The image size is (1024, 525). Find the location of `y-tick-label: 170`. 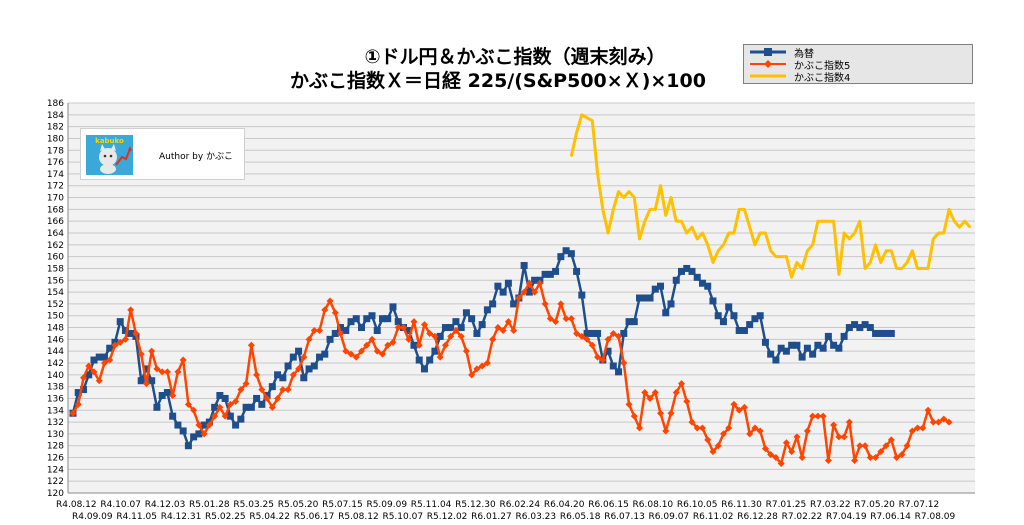

y-tick-label: 170 is located at coordinates (55, 199).